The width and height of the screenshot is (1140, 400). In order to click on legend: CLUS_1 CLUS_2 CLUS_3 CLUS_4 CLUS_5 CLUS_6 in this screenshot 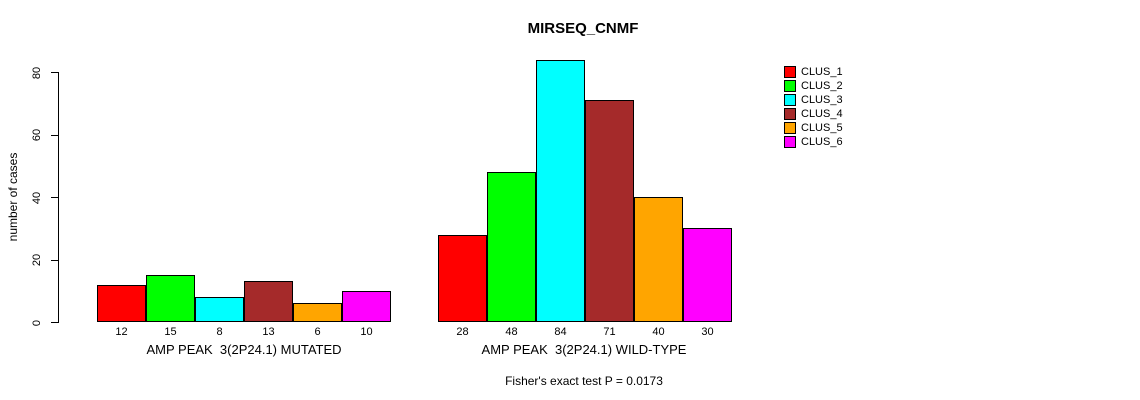, I will do `click(813, 107)`.